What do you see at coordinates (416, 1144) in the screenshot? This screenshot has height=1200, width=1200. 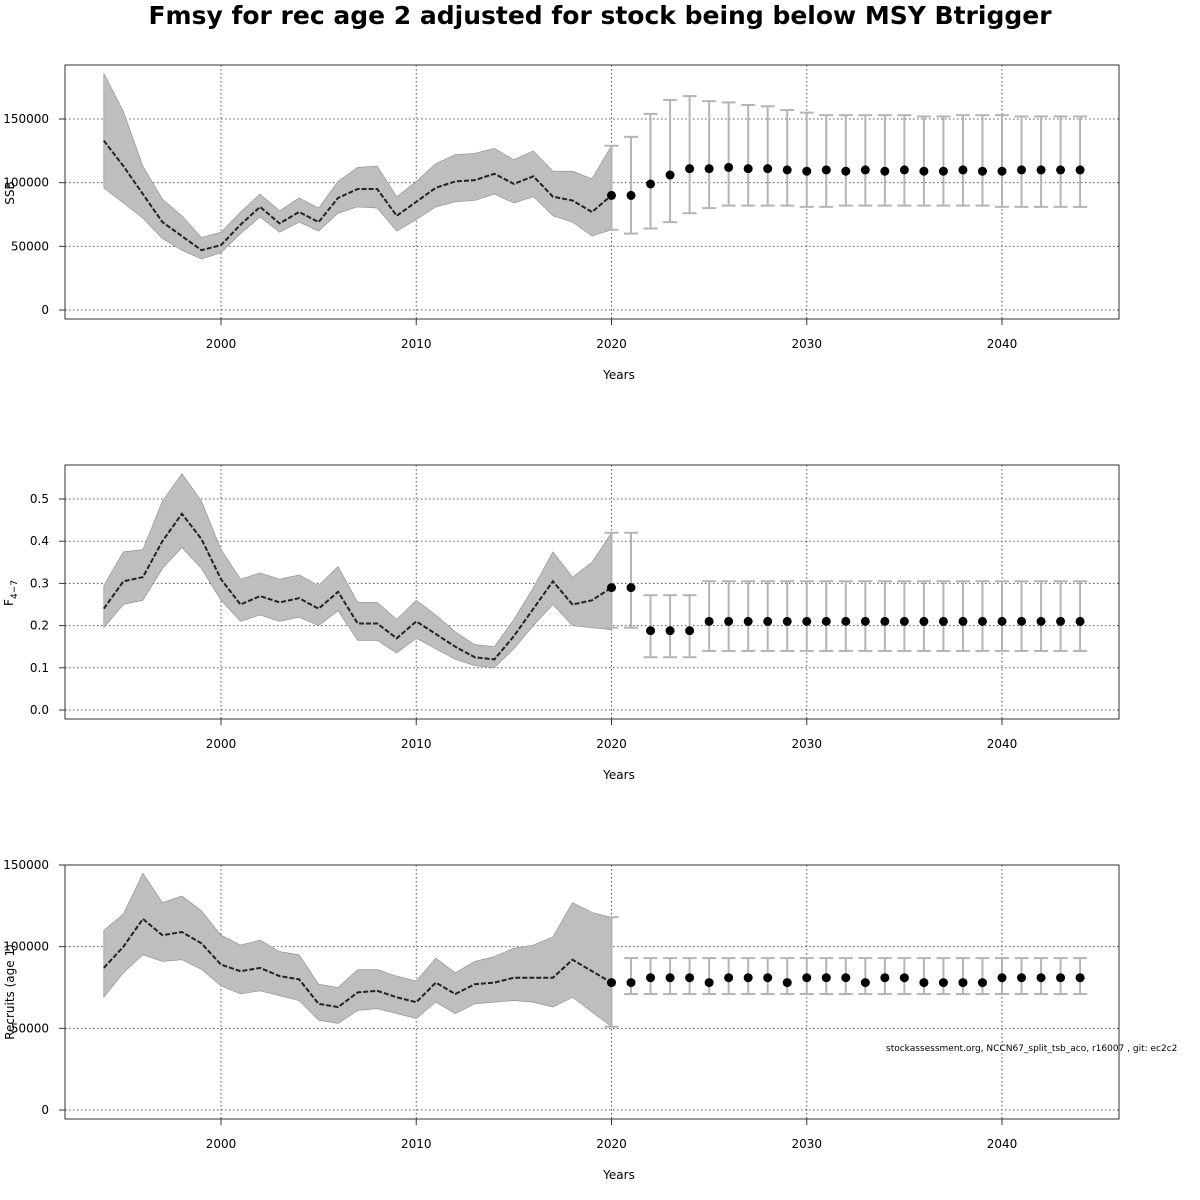 I see `x-tick-label: 2010` at bounding box center [416, 1144].